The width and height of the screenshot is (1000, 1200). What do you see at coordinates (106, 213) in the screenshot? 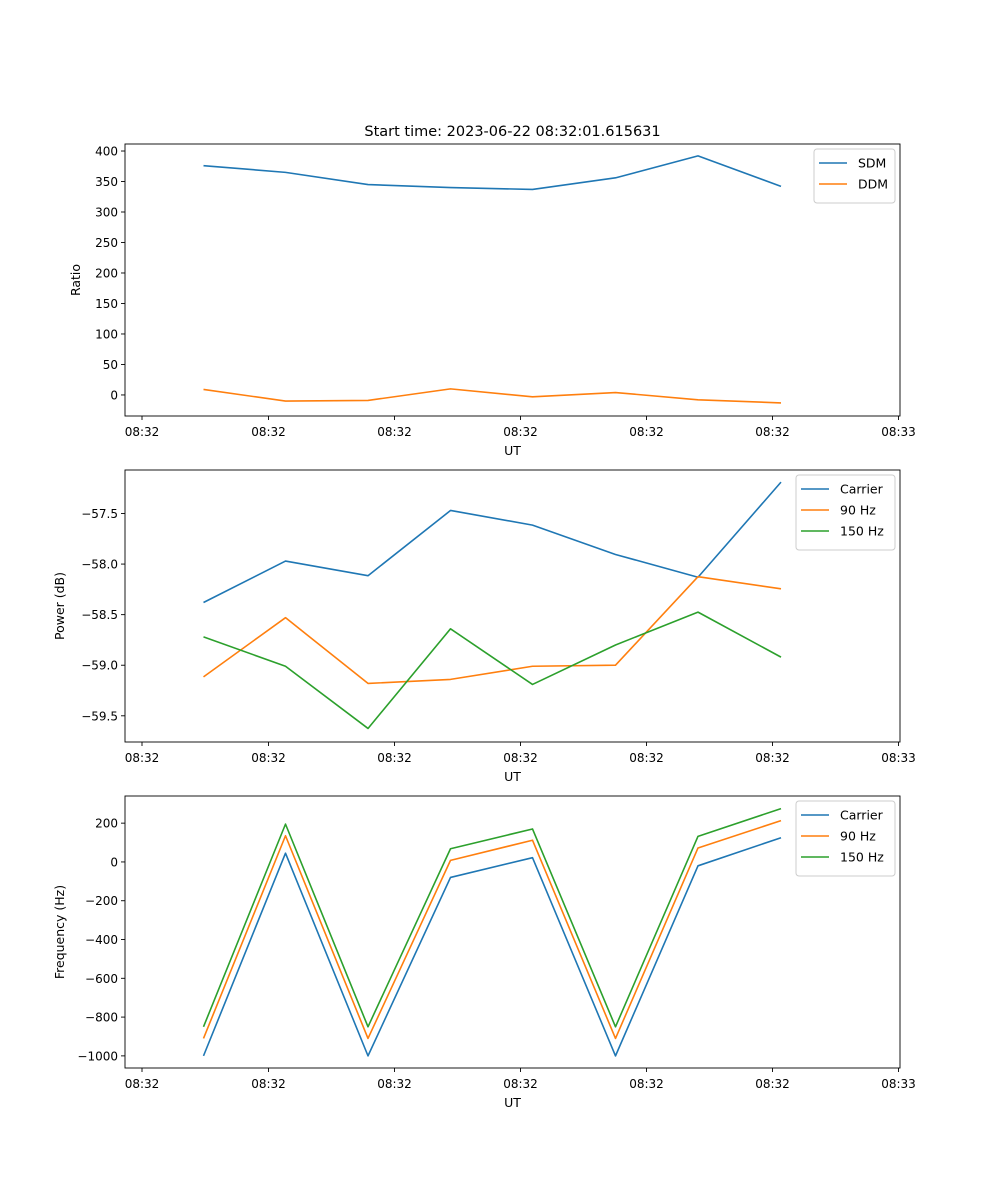
I see `y-tick-label: 300` at bounding box center [106, 213].